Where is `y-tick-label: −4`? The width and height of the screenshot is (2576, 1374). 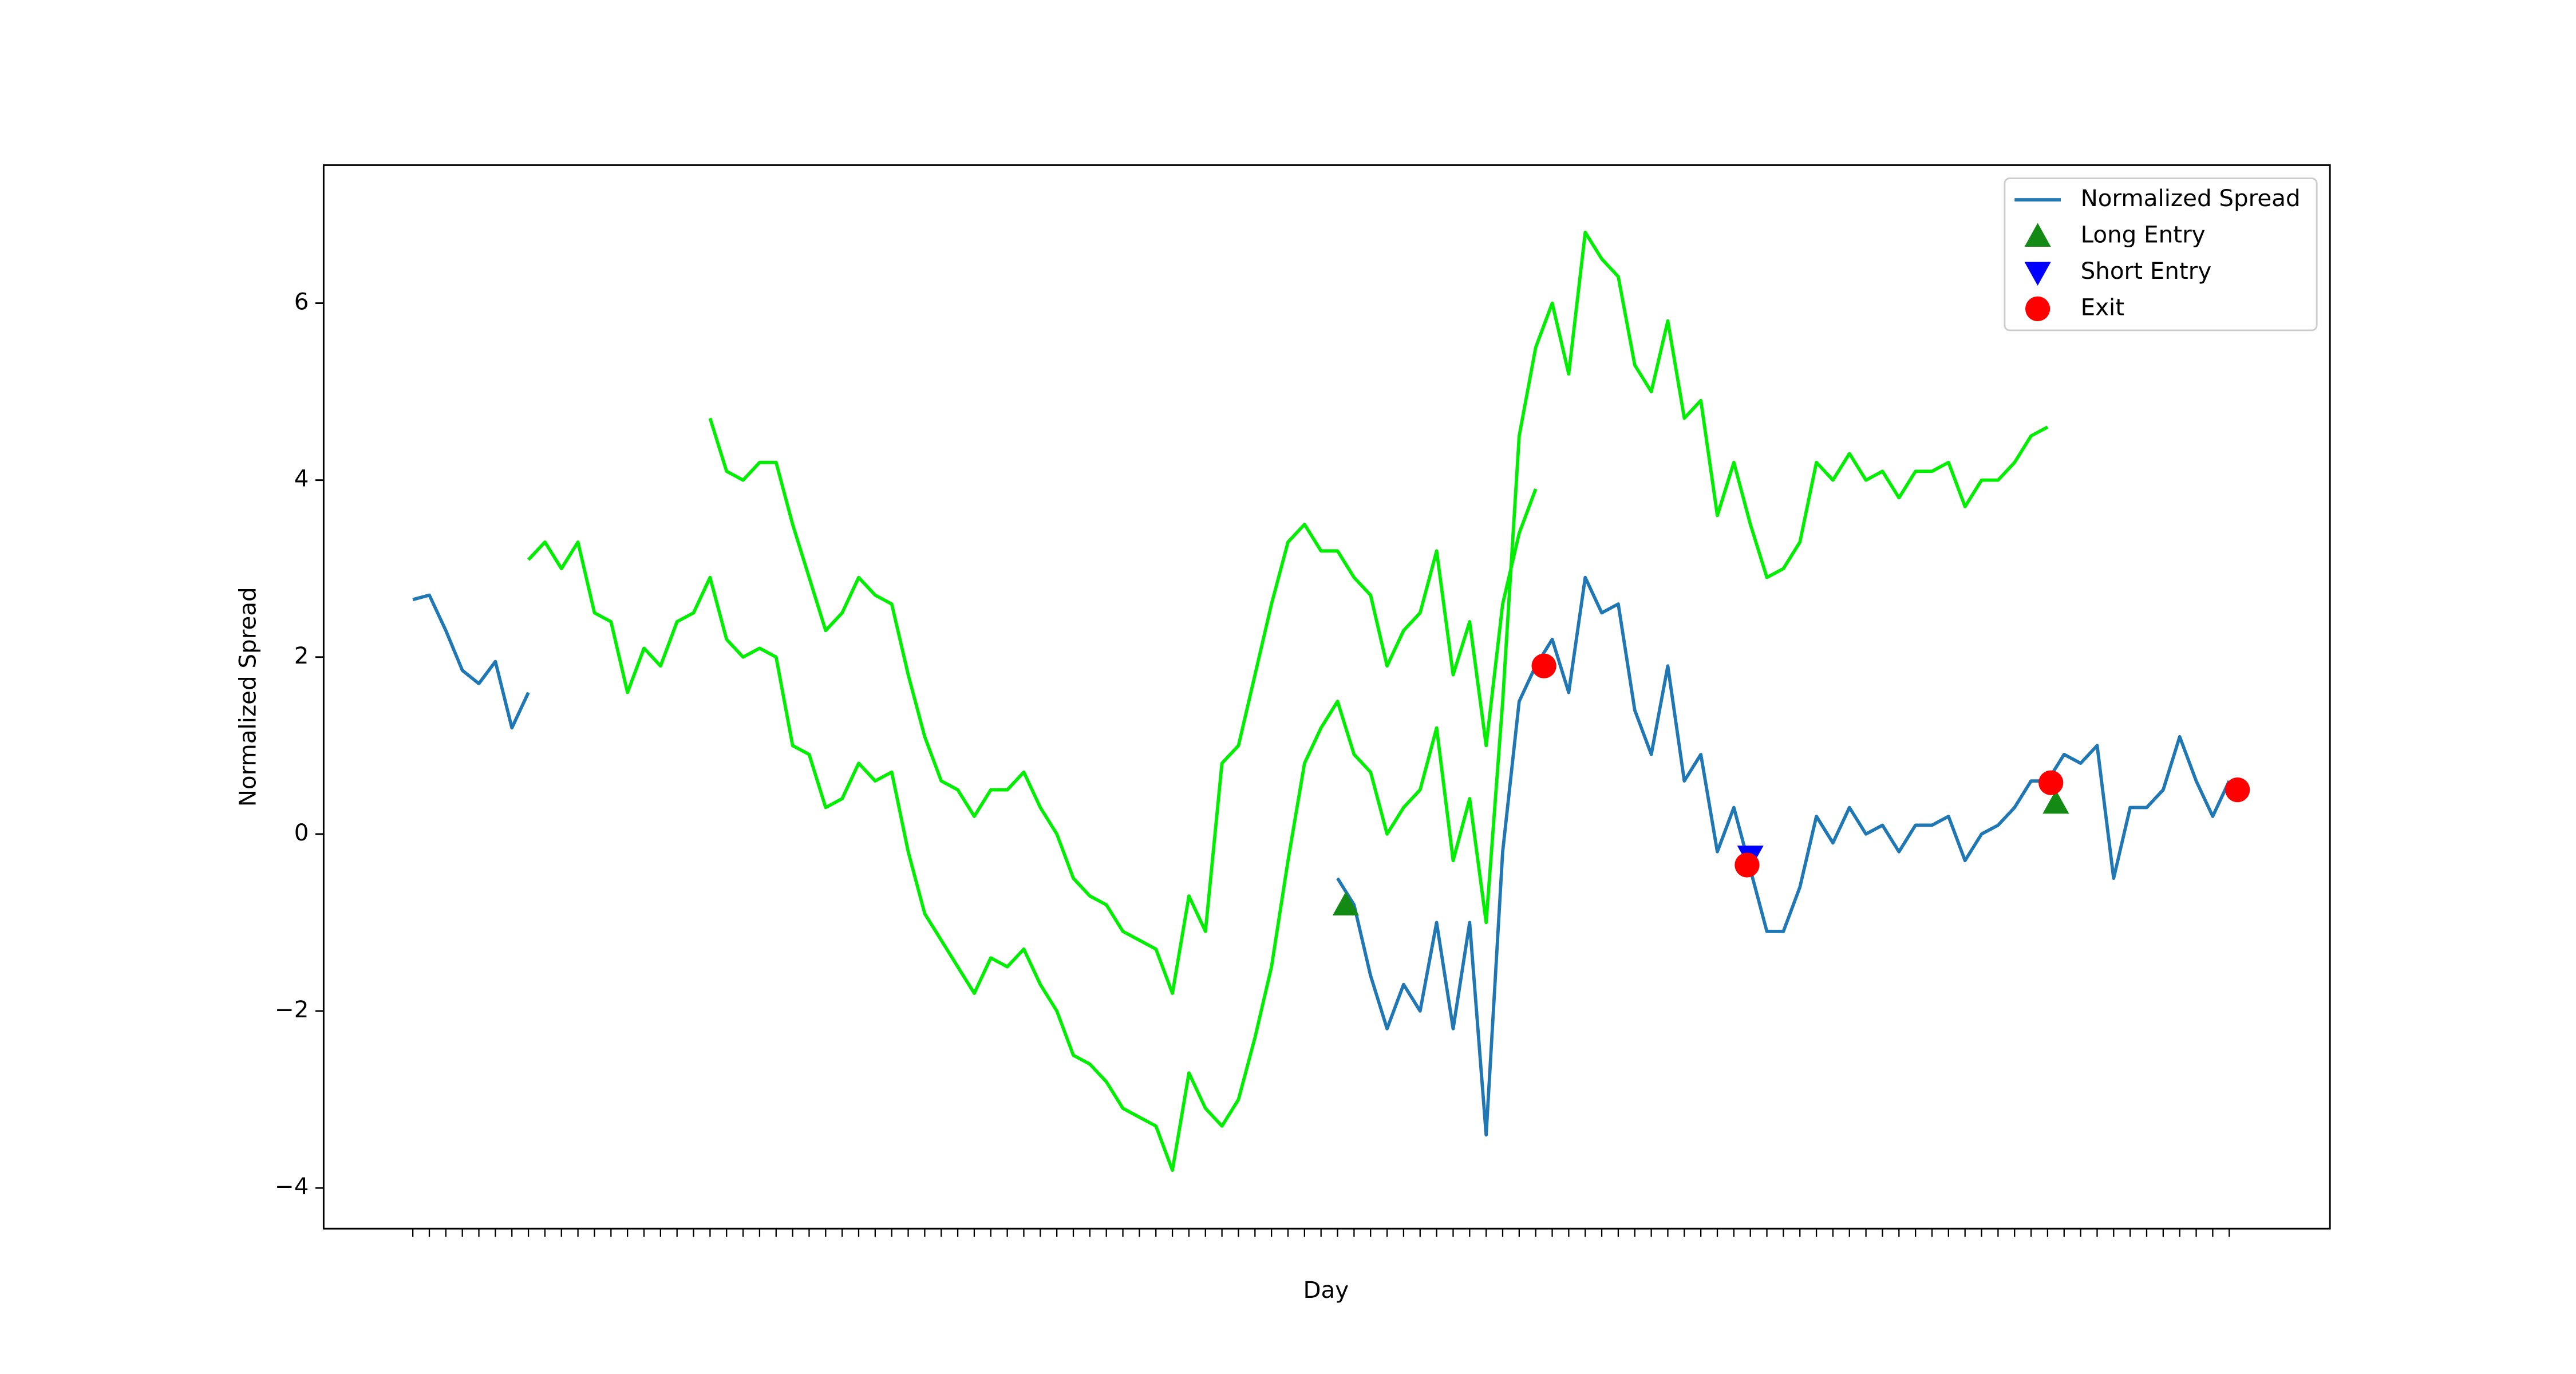
y-tick-label: −4 is located at coordinates (292, 1186).